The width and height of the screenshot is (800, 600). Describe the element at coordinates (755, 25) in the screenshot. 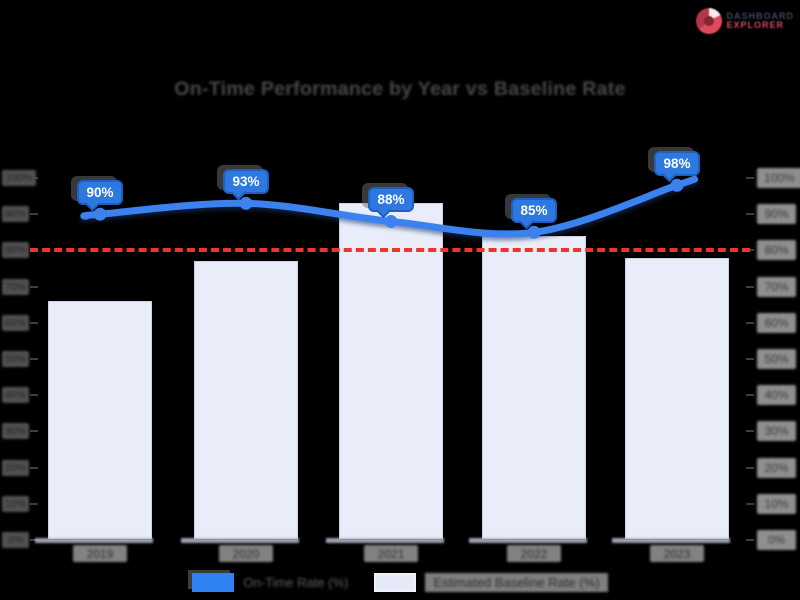

I see `logo-line2: EXPLORER` at that location.